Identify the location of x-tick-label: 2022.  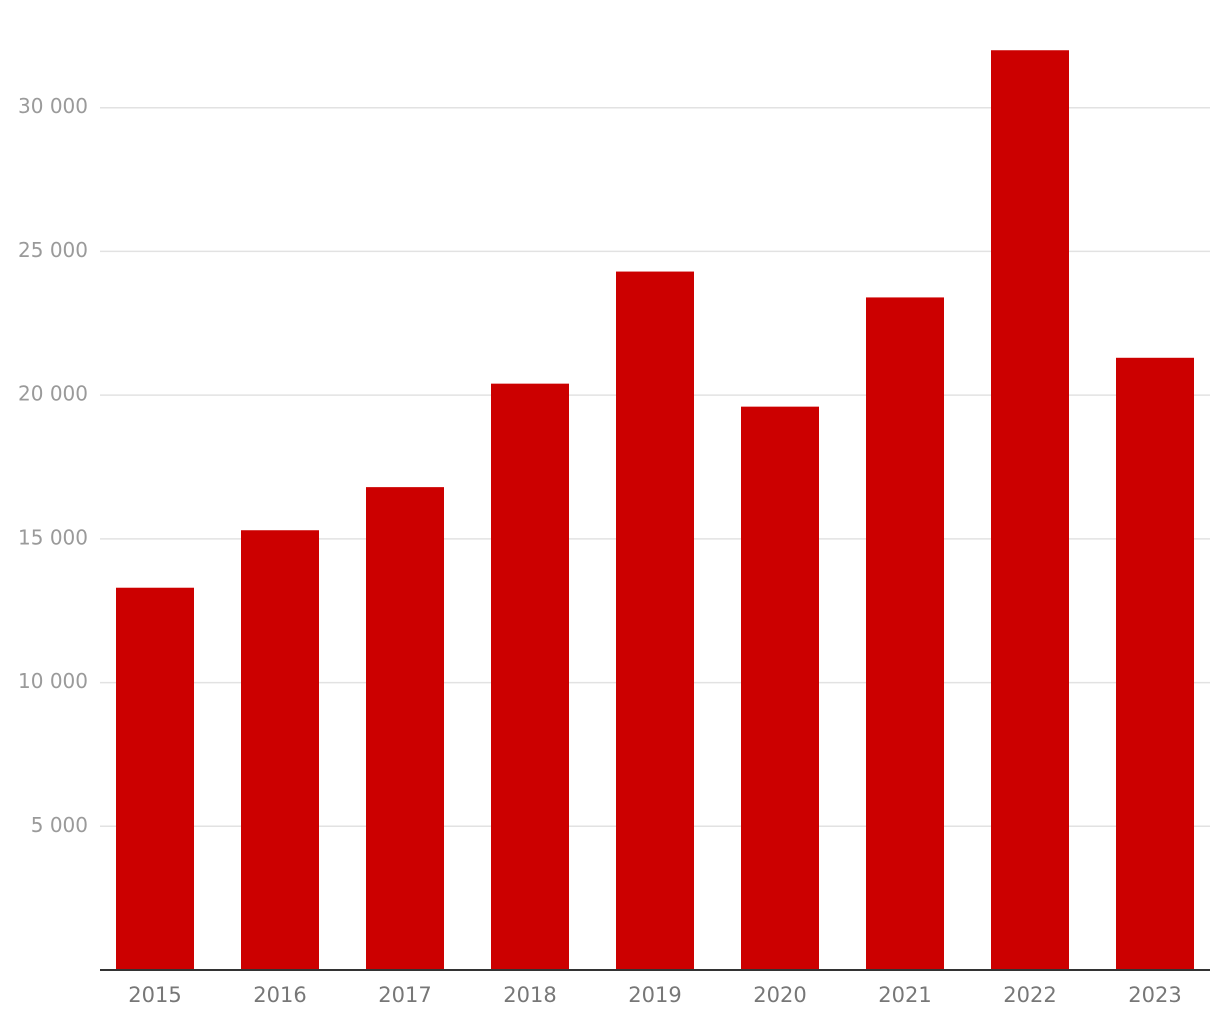
(1029, 995).